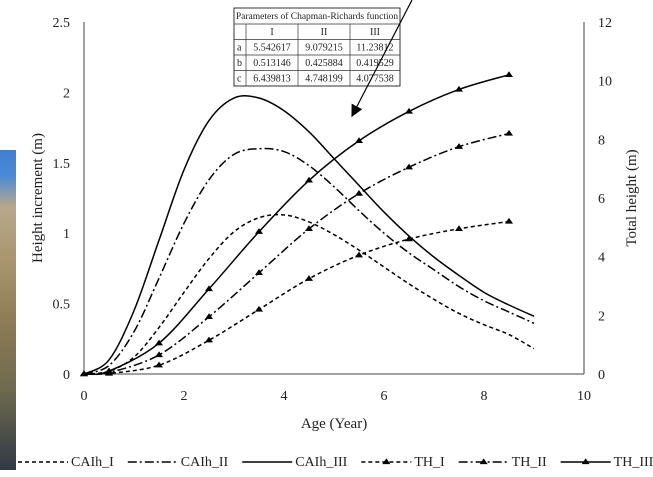  Describe the element at coordinates (633, 462) in the screenshot. I see `legend-label-th-iii: TH_III` at that location.